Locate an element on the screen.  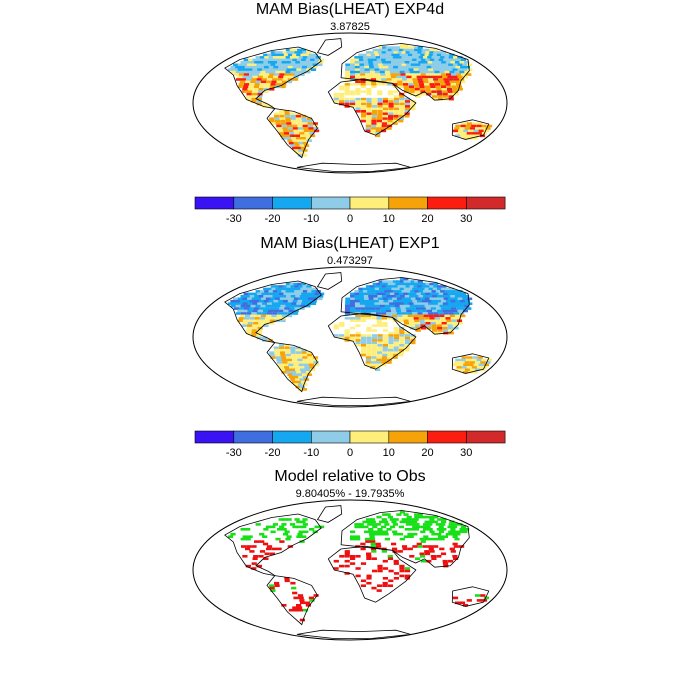
coastline-northAmerica is located at coordinates (273, 544).